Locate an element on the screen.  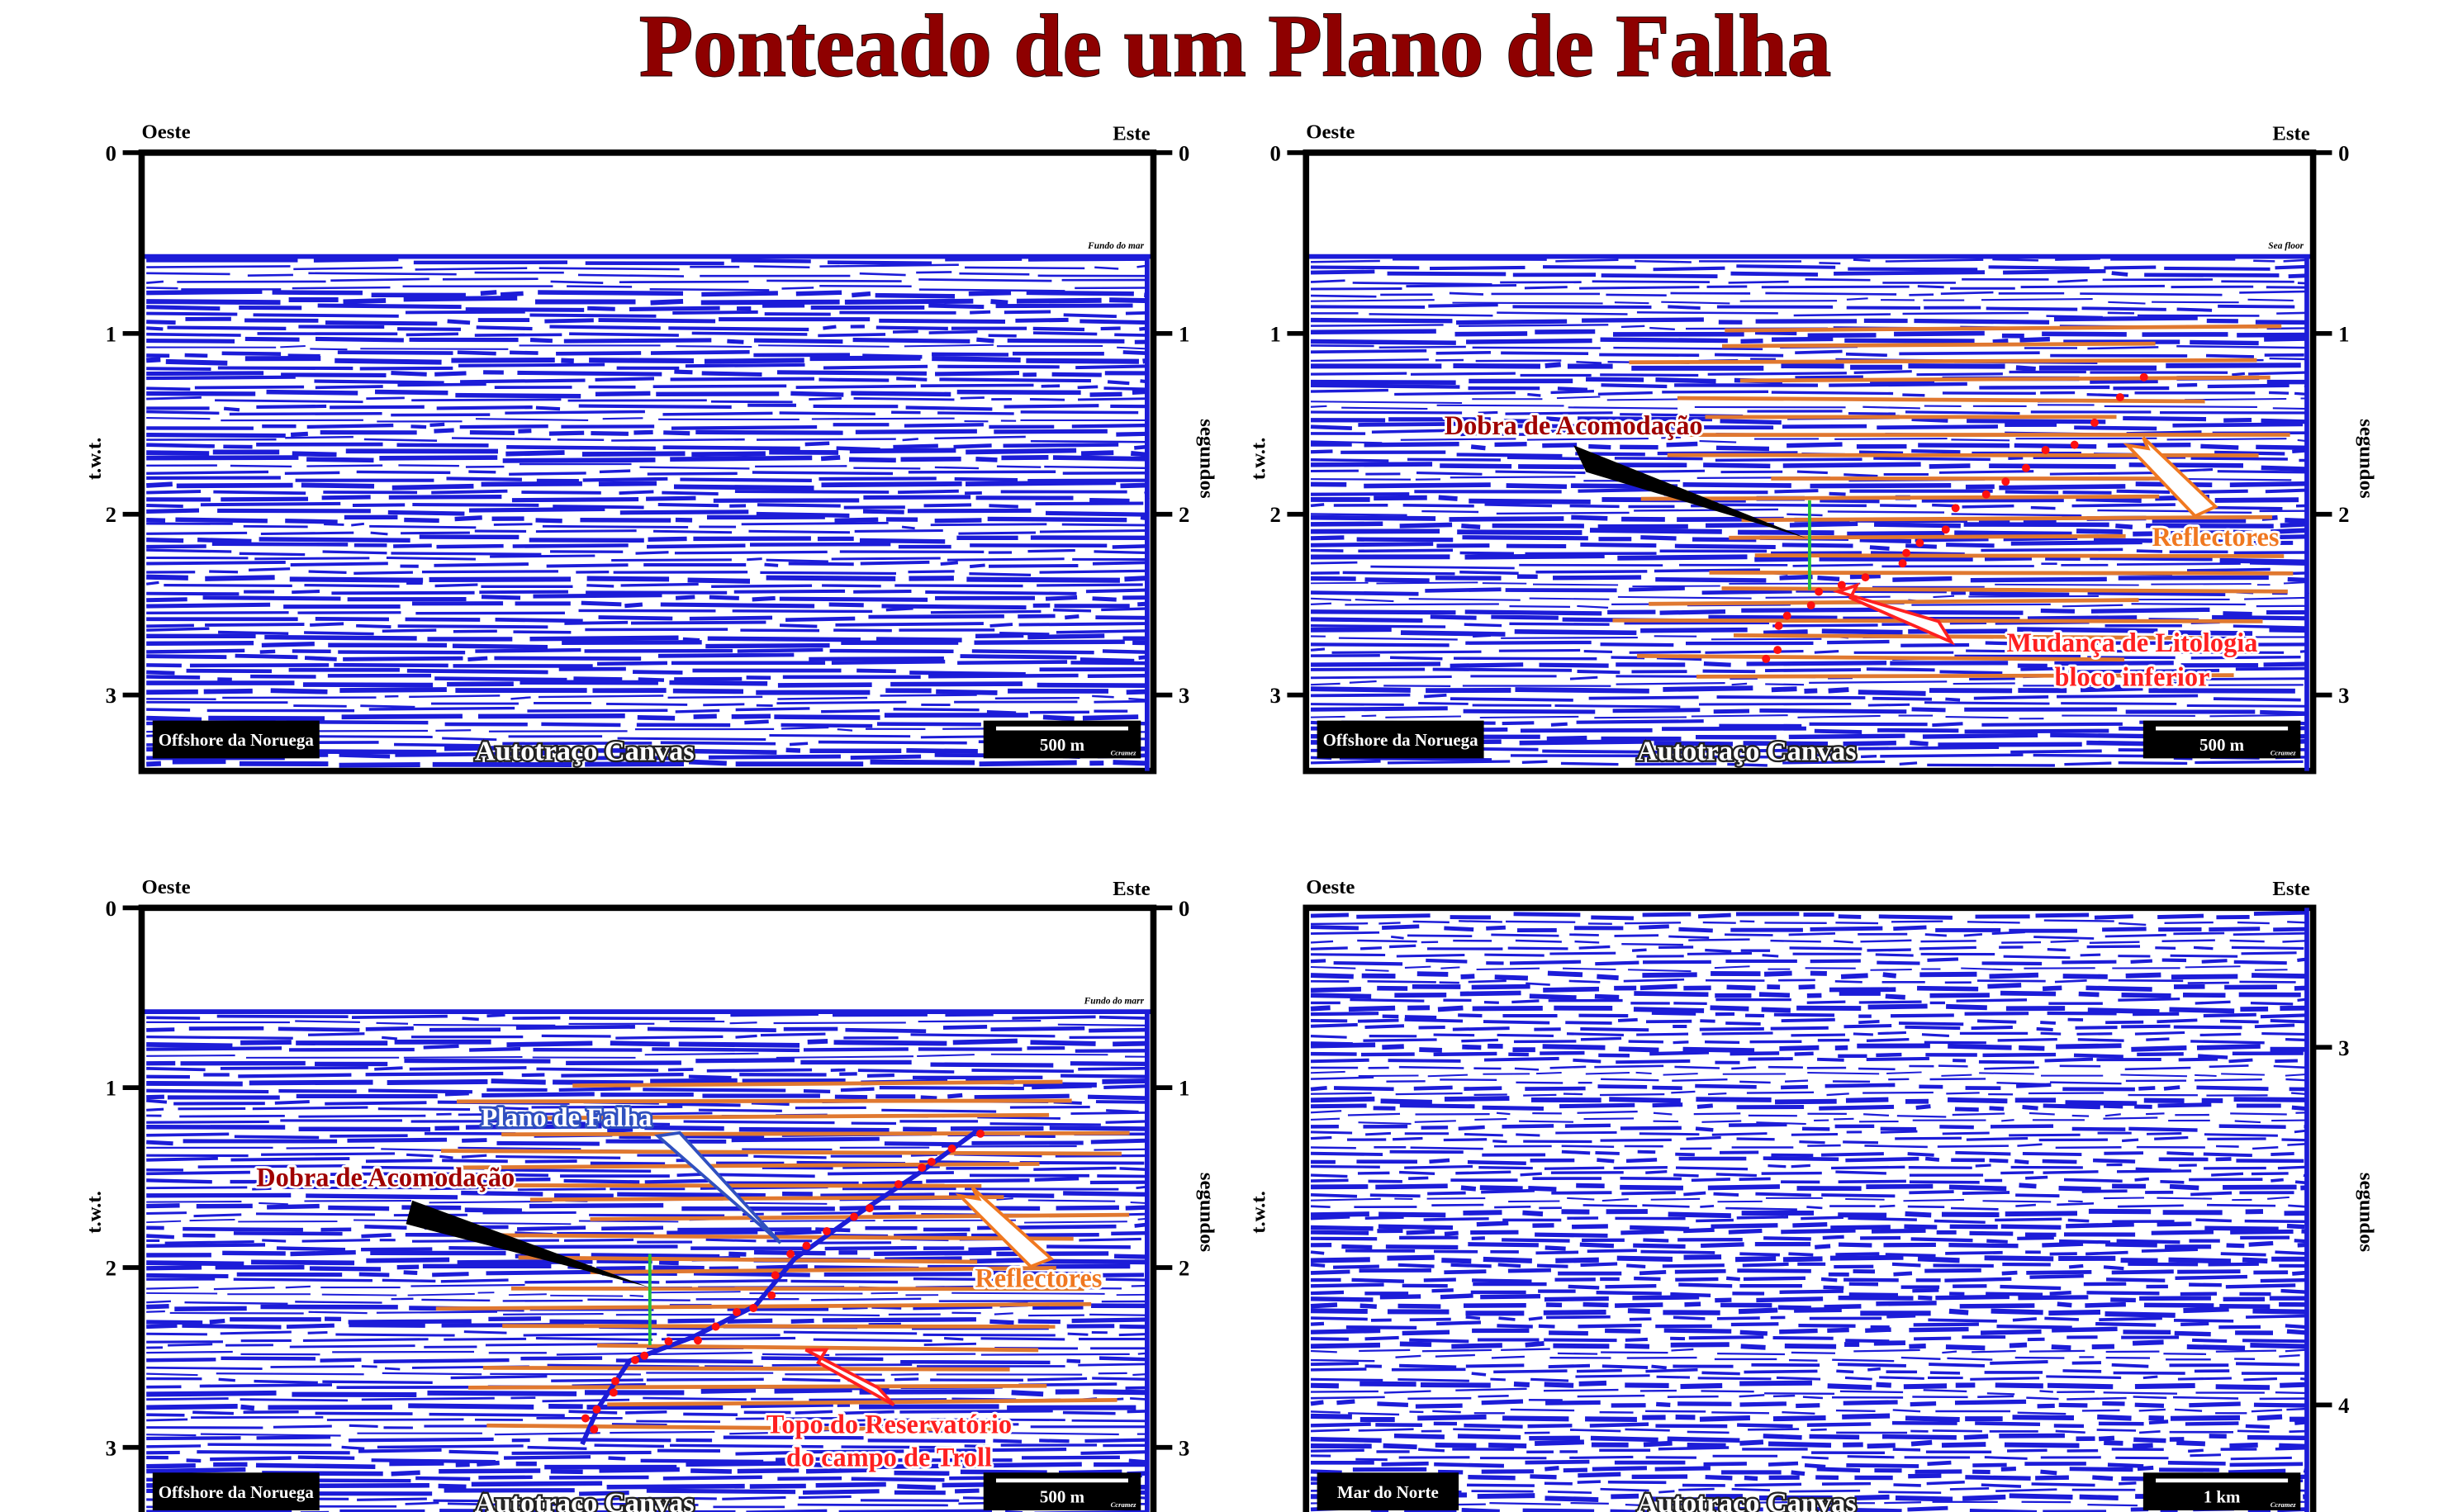
location-box is located at coordinates (236, 1491).